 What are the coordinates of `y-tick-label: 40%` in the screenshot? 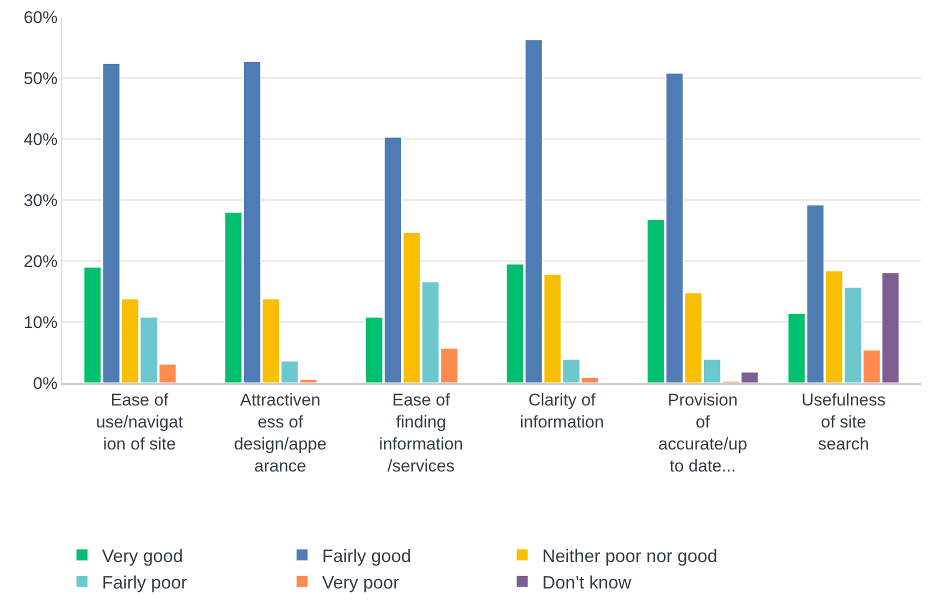 It's located at (41, 139).